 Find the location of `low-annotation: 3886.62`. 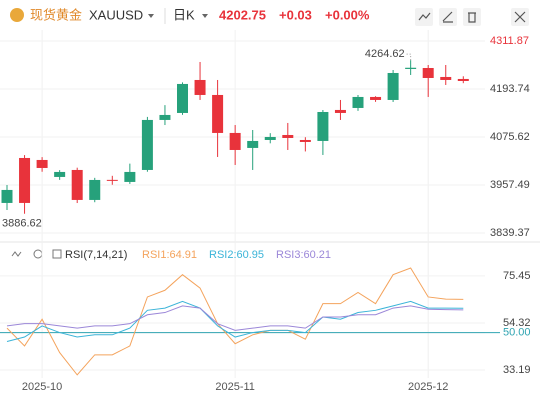

low-annotation: 3886.62 is located at coordinates (22, 224).